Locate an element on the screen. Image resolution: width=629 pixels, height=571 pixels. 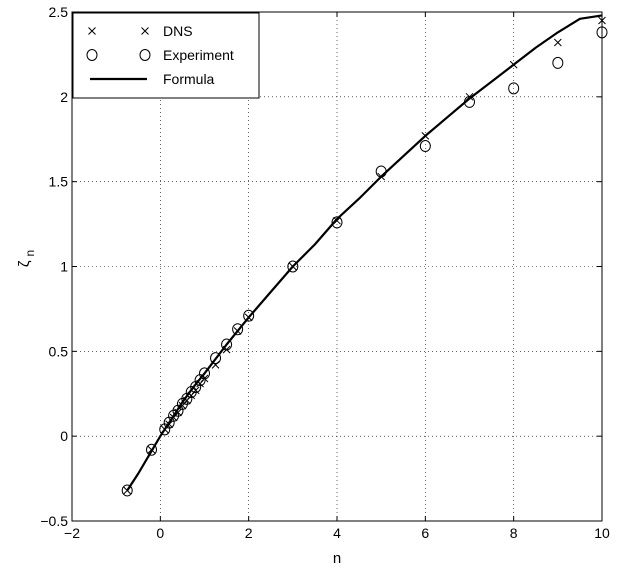
y-axis-label-main: ζ is located at coordinates (24, 263).